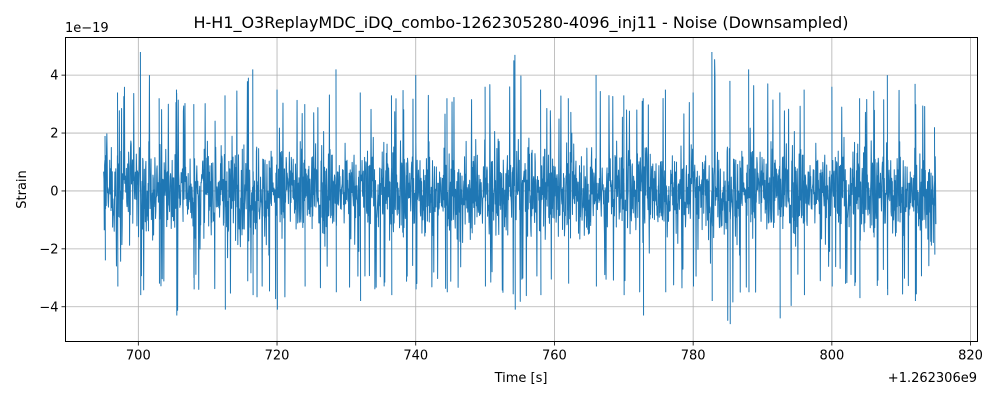  What do you see at coordinates (554, 356) in the screenshot?
I see `x-tick-label: 760` at bounding box center [554, 356].